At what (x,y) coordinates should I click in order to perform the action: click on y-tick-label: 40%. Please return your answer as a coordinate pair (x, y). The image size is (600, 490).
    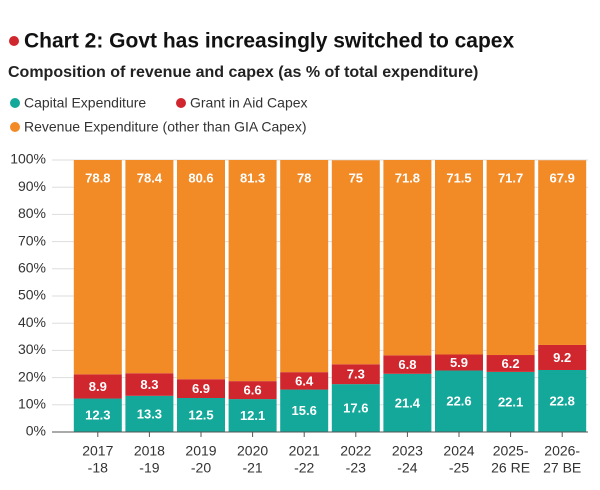
    Looking at the image, I should click on (32, 322).